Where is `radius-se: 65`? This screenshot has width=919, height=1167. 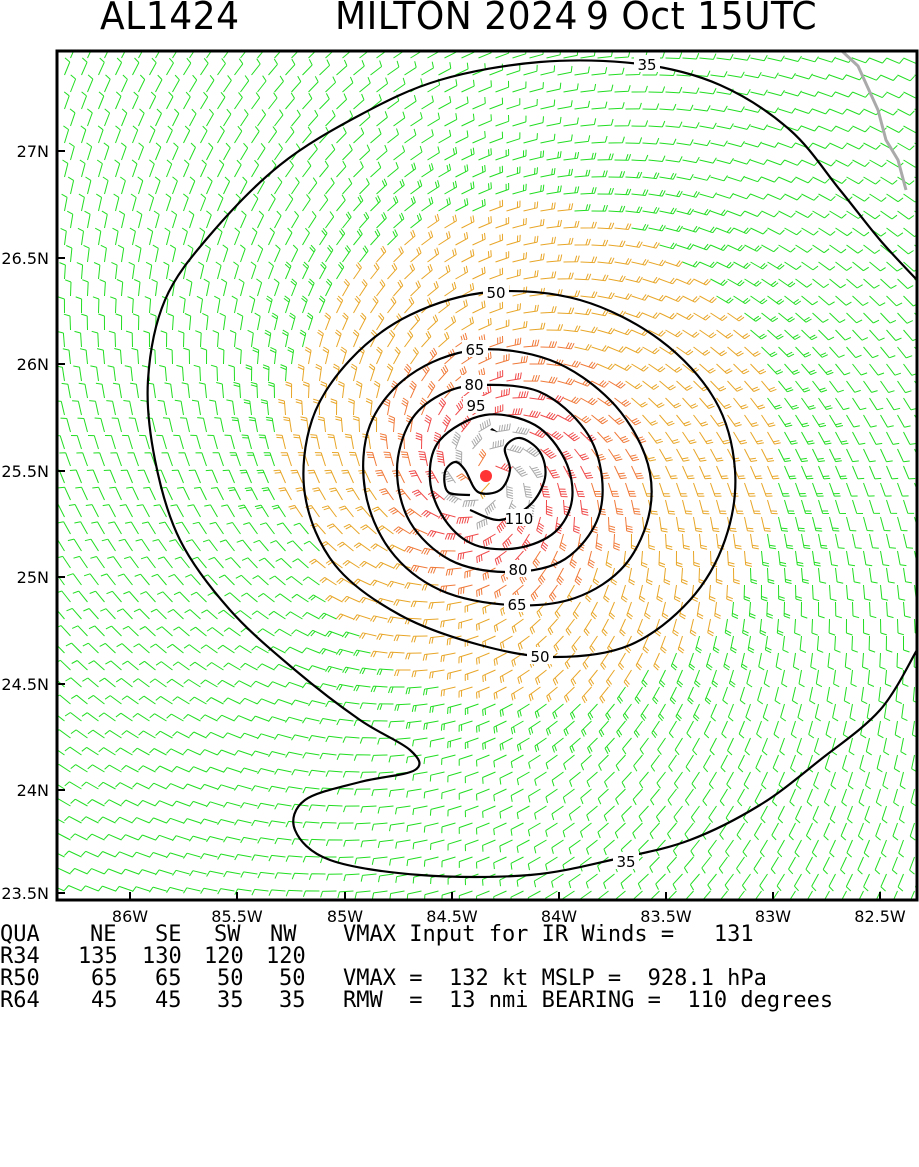
radius-se: 65 is located at coordinates (168, 979).